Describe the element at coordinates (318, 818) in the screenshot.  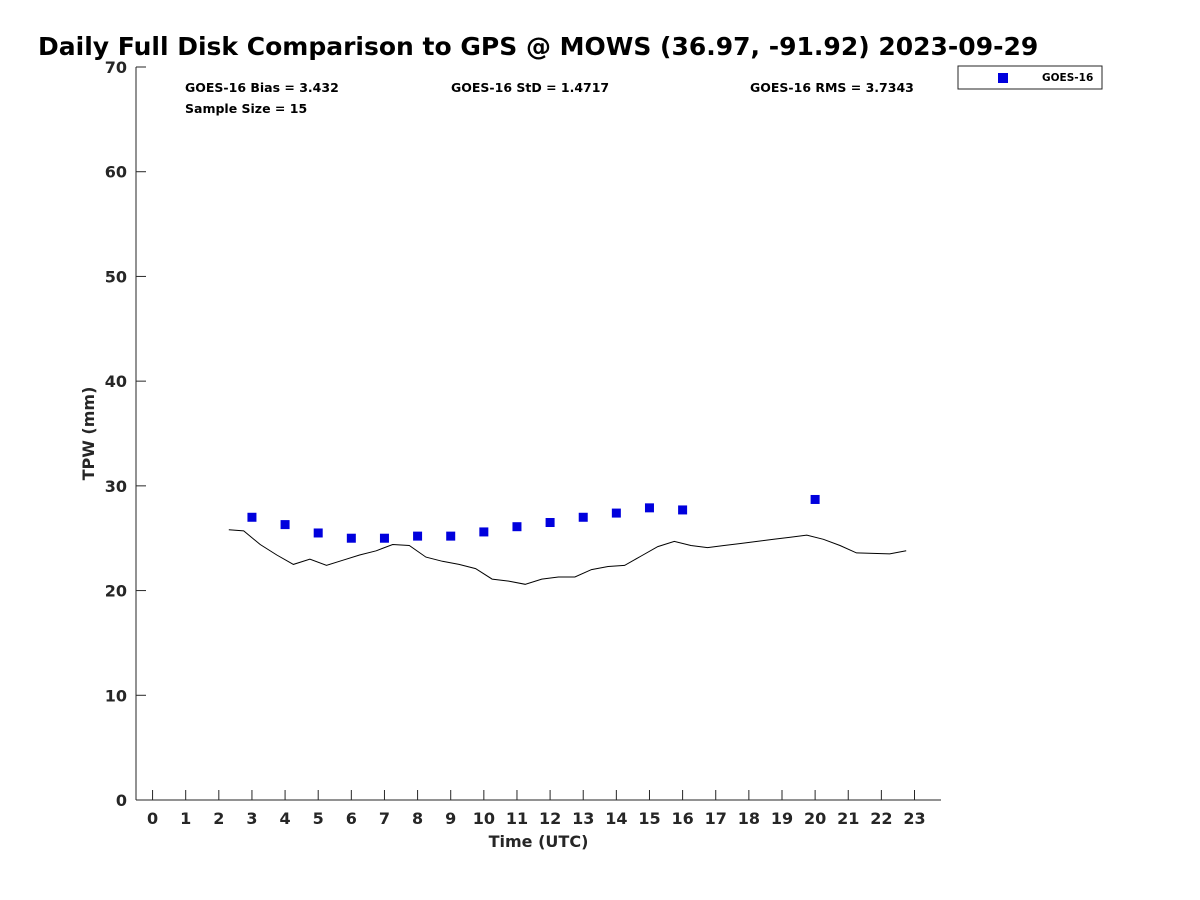
I see `x-tick-label: 5` at that location.